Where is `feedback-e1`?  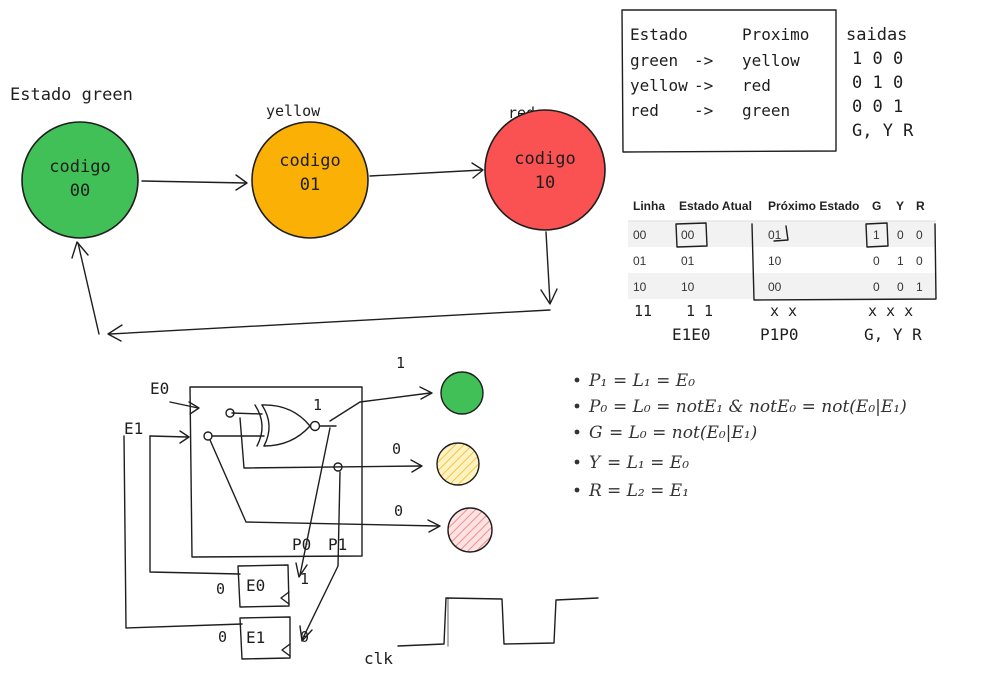 feedback-e1 is located at coordinates (183, 532).